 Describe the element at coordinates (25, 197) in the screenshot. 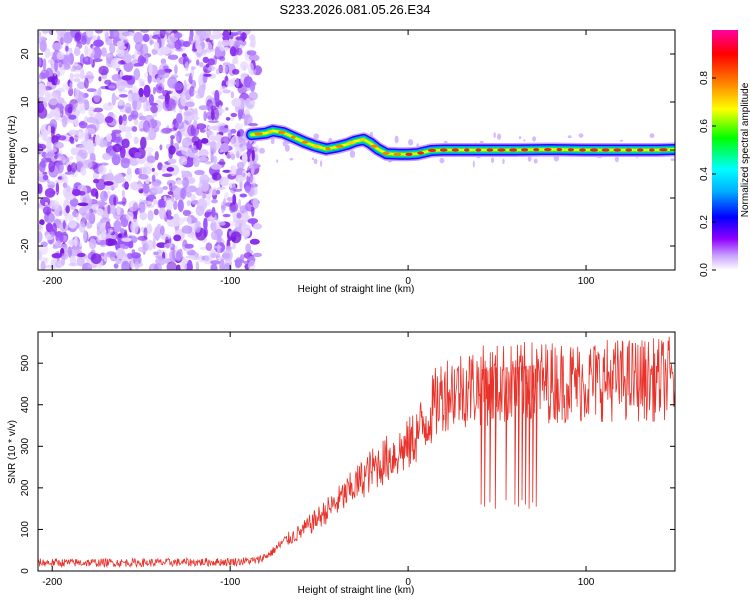

I see `y-tick-label: -10` at that location.